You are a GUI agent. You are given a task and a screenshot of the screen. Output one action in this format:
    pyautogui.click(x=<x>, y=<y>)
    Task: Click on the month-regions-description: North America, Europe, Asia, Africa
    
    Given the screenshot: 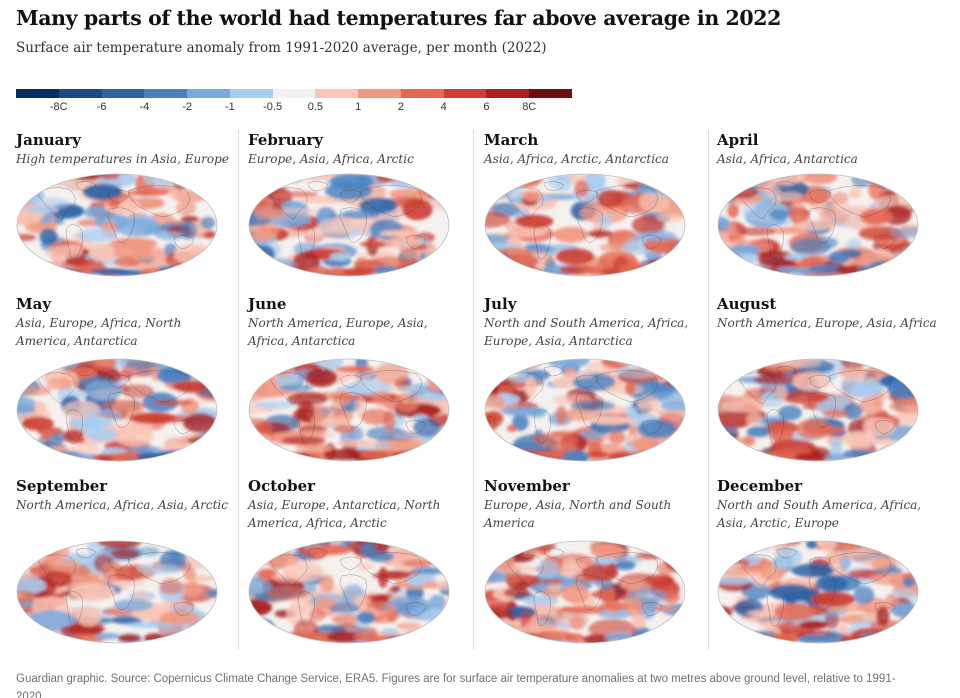 What is the action you would take?
    pyautogui.click(x=827, y=323)
    